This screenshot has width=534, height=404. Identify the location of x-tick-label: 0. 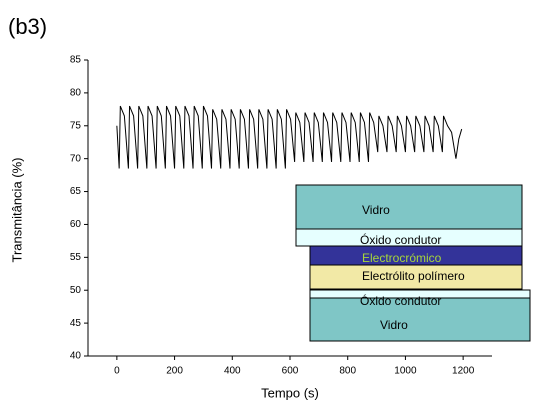
(117, 371).